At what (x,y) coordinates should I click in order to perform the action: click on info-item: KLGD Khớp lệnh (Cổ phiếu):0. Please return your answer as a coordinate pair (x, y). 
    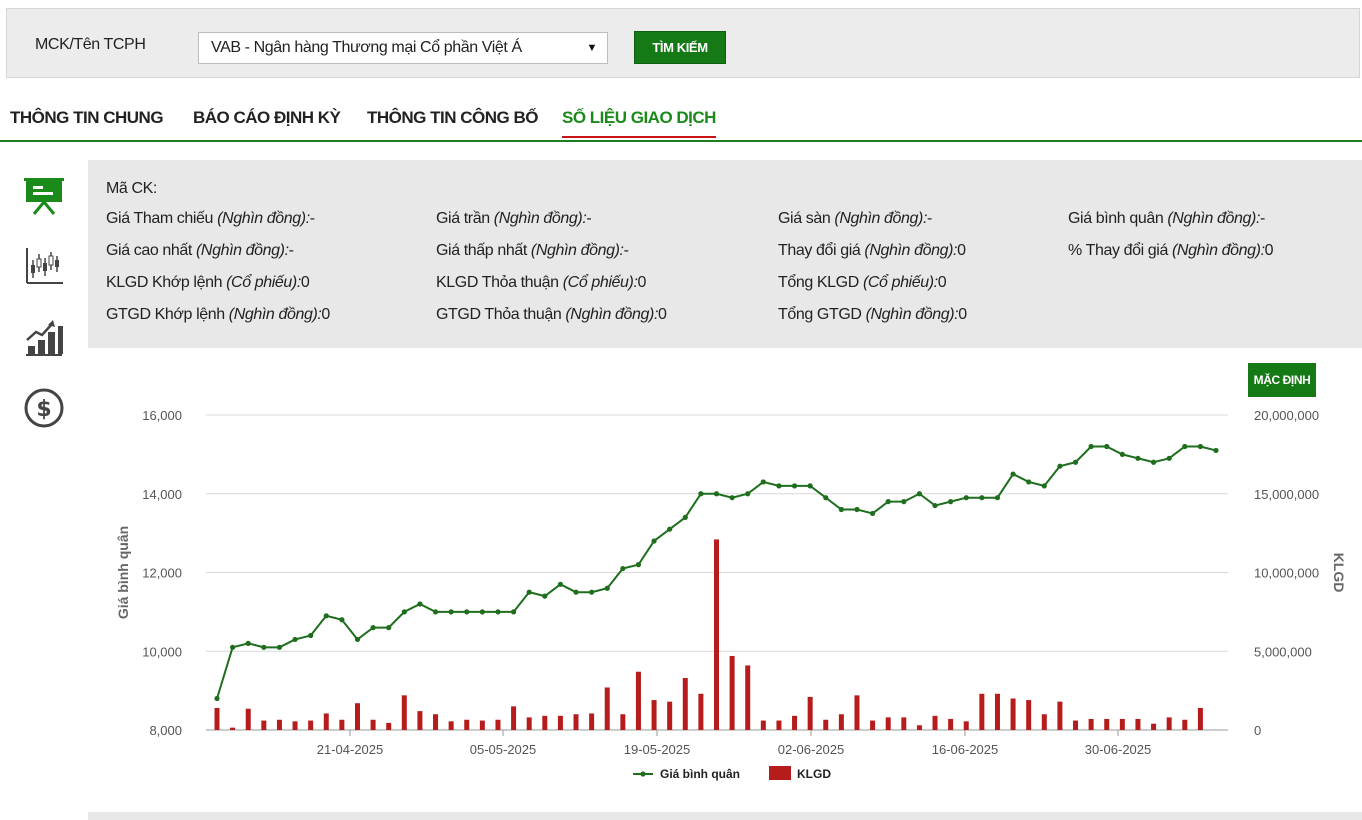
    Looking at the image, I should click on (208, 283).